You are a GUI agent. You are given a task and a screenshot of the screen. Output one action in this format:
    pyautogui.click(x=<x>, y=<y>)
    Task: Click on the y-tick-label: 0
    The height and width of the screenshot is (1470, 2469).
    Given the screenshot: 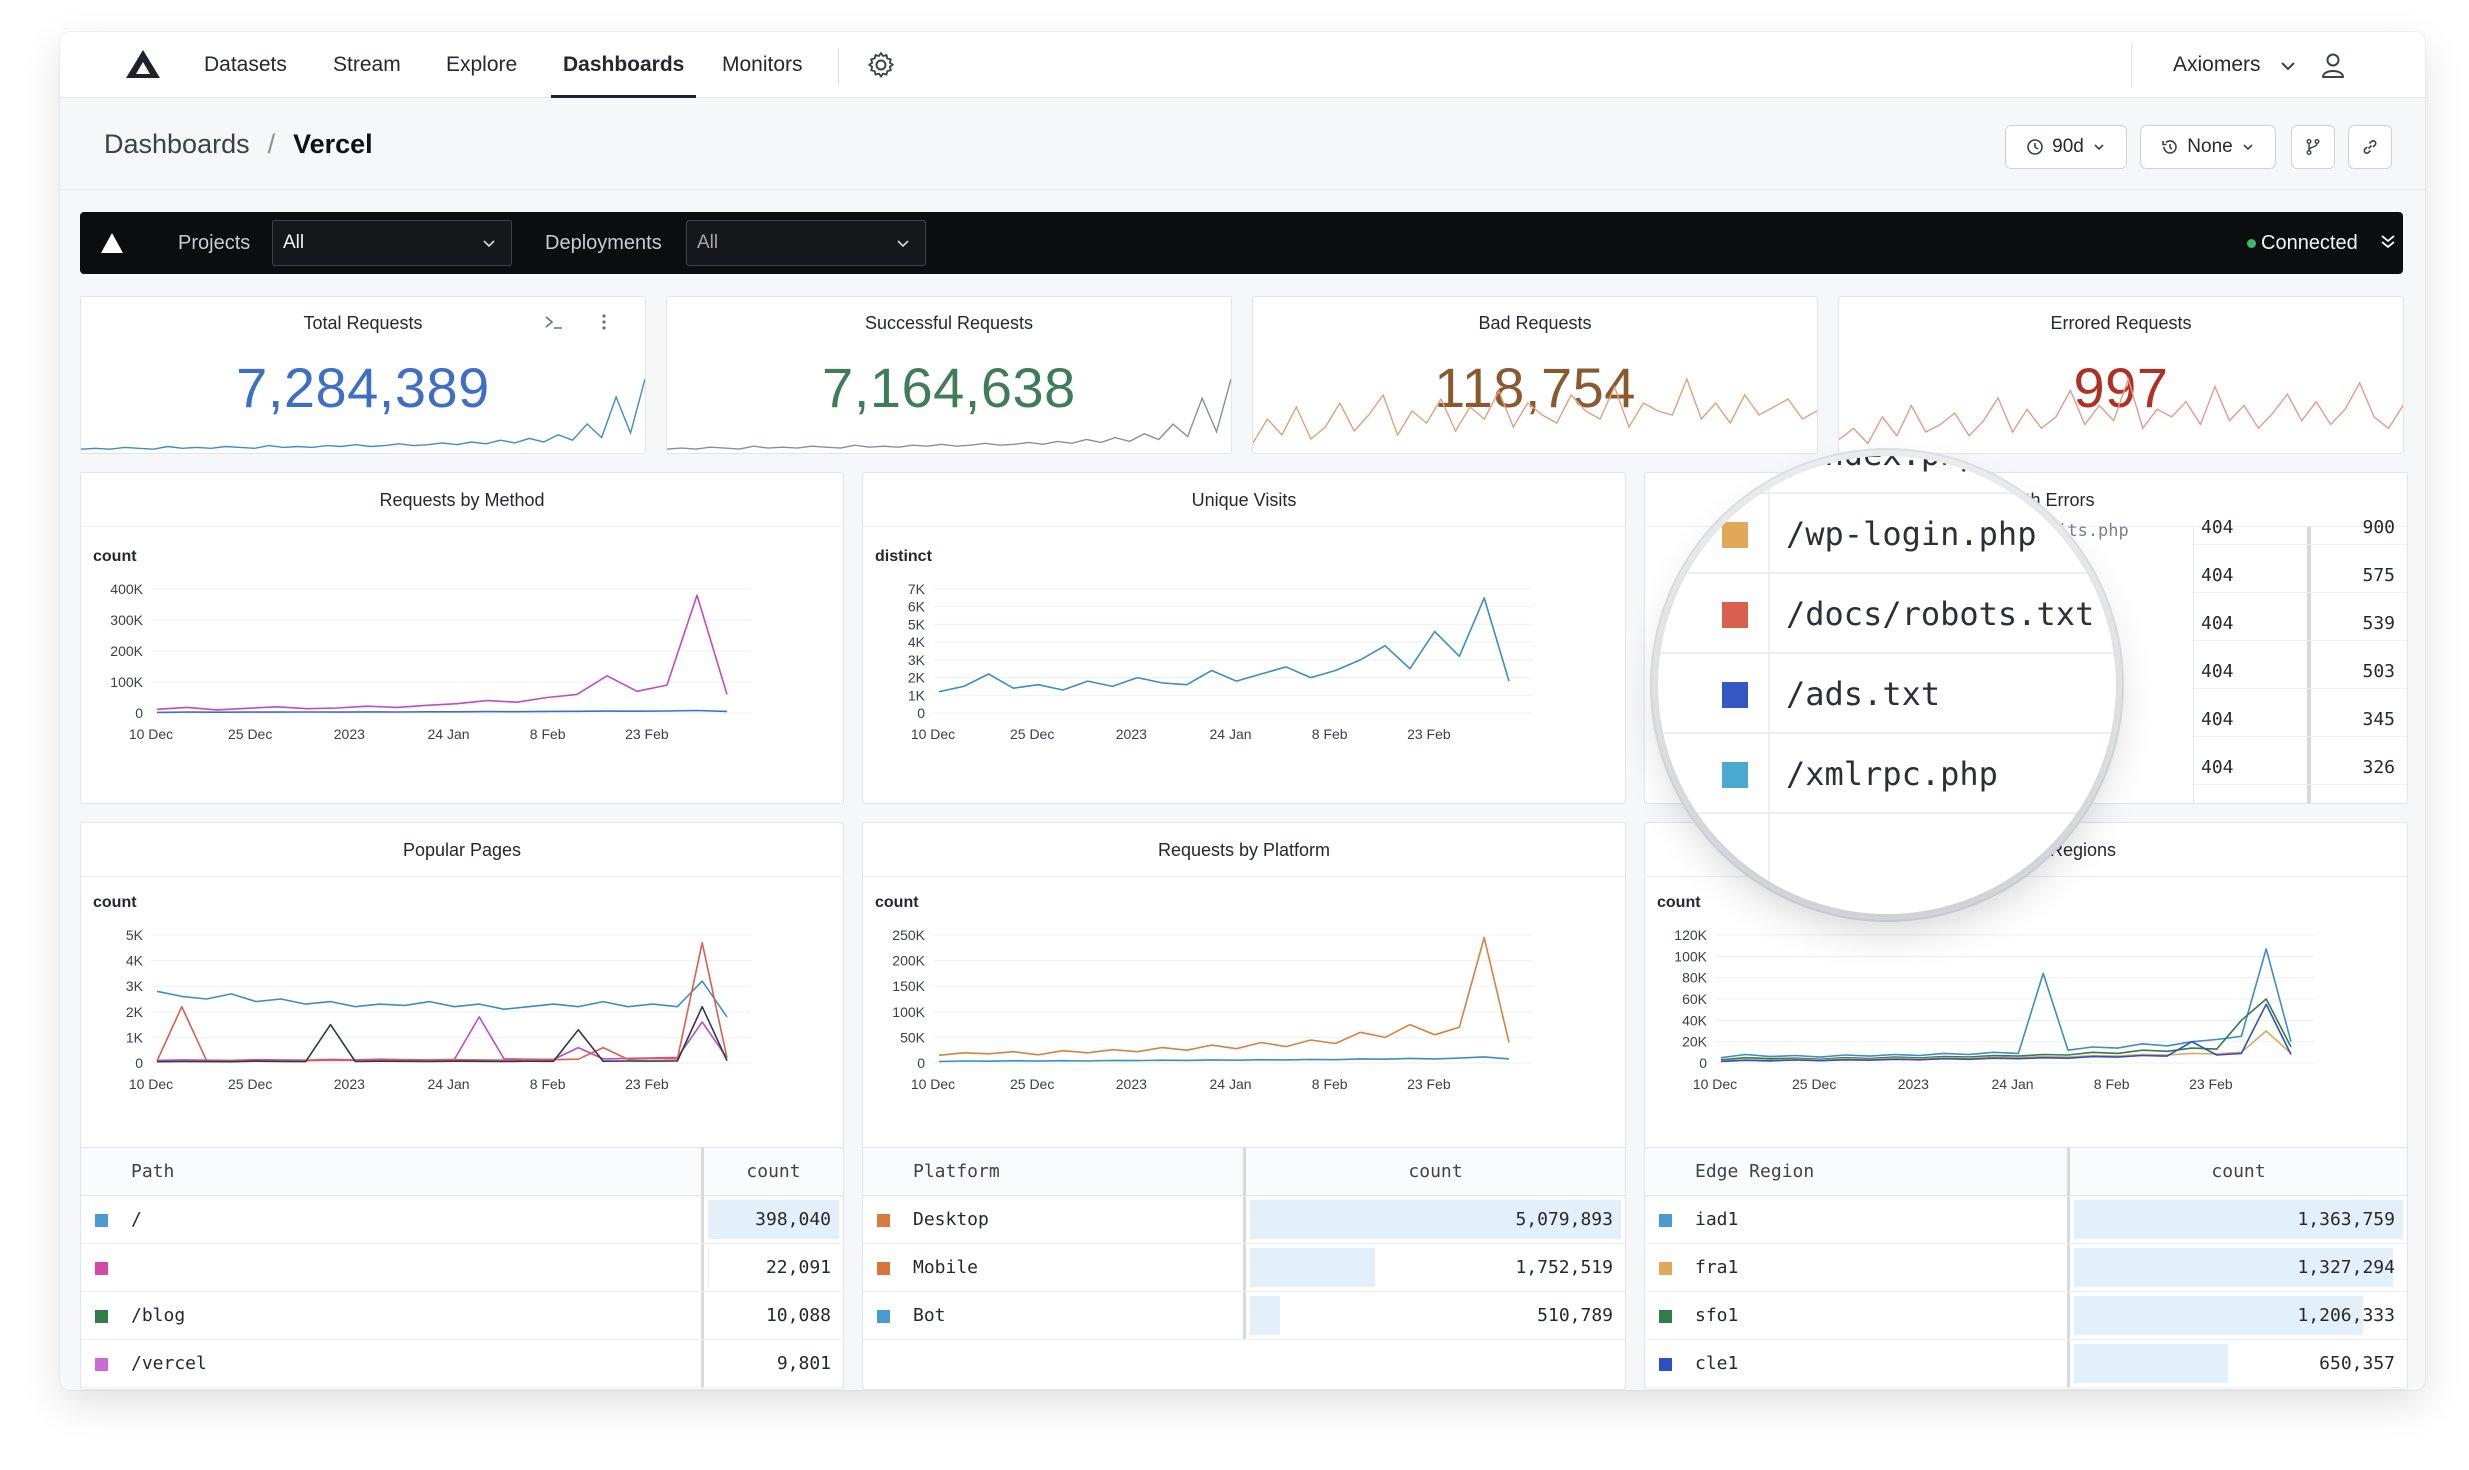 What is the action you would take?
    pyautogui.click(x=139, y=713)
    